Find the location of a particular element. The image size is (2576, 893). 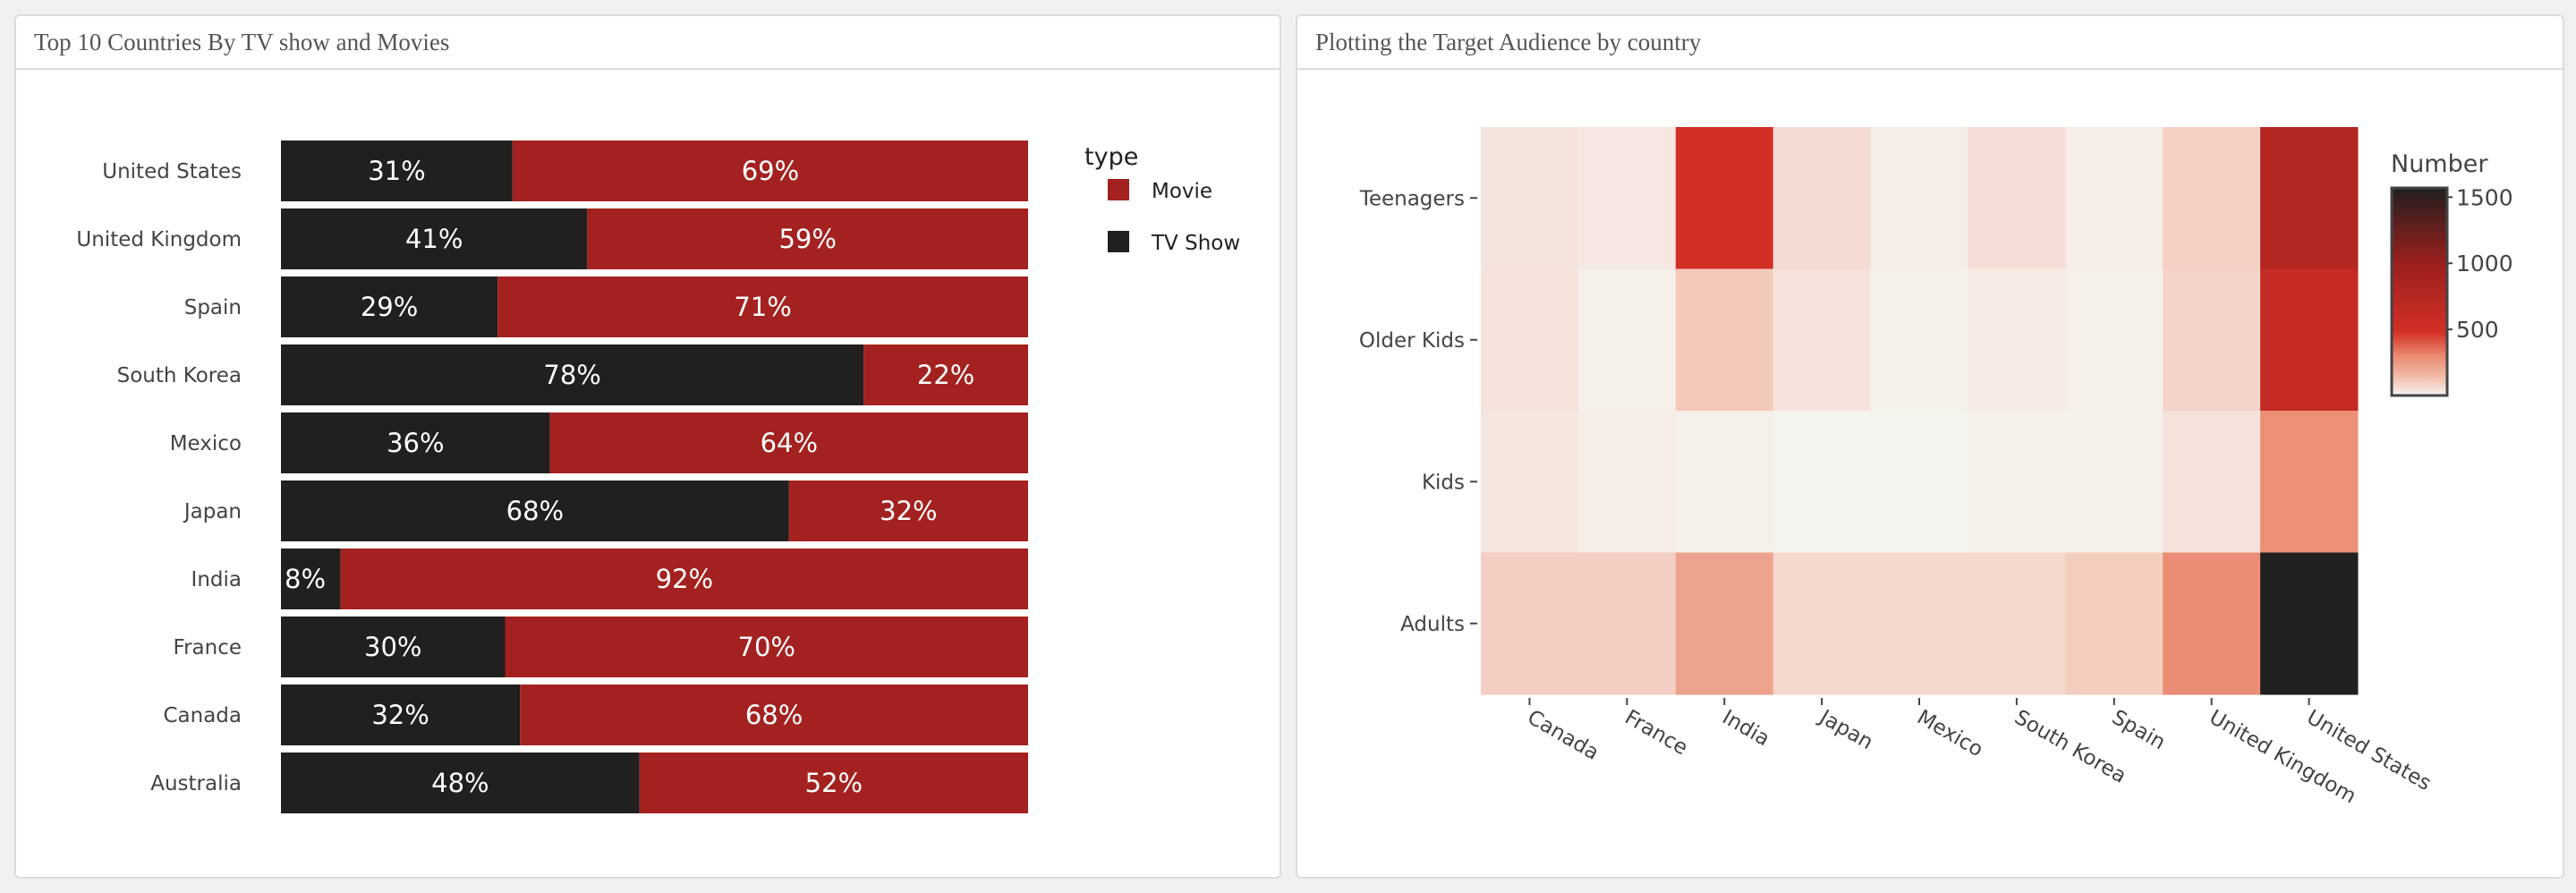

legend-label-tv-show: TV Show is located at coordinates (1195, 243).